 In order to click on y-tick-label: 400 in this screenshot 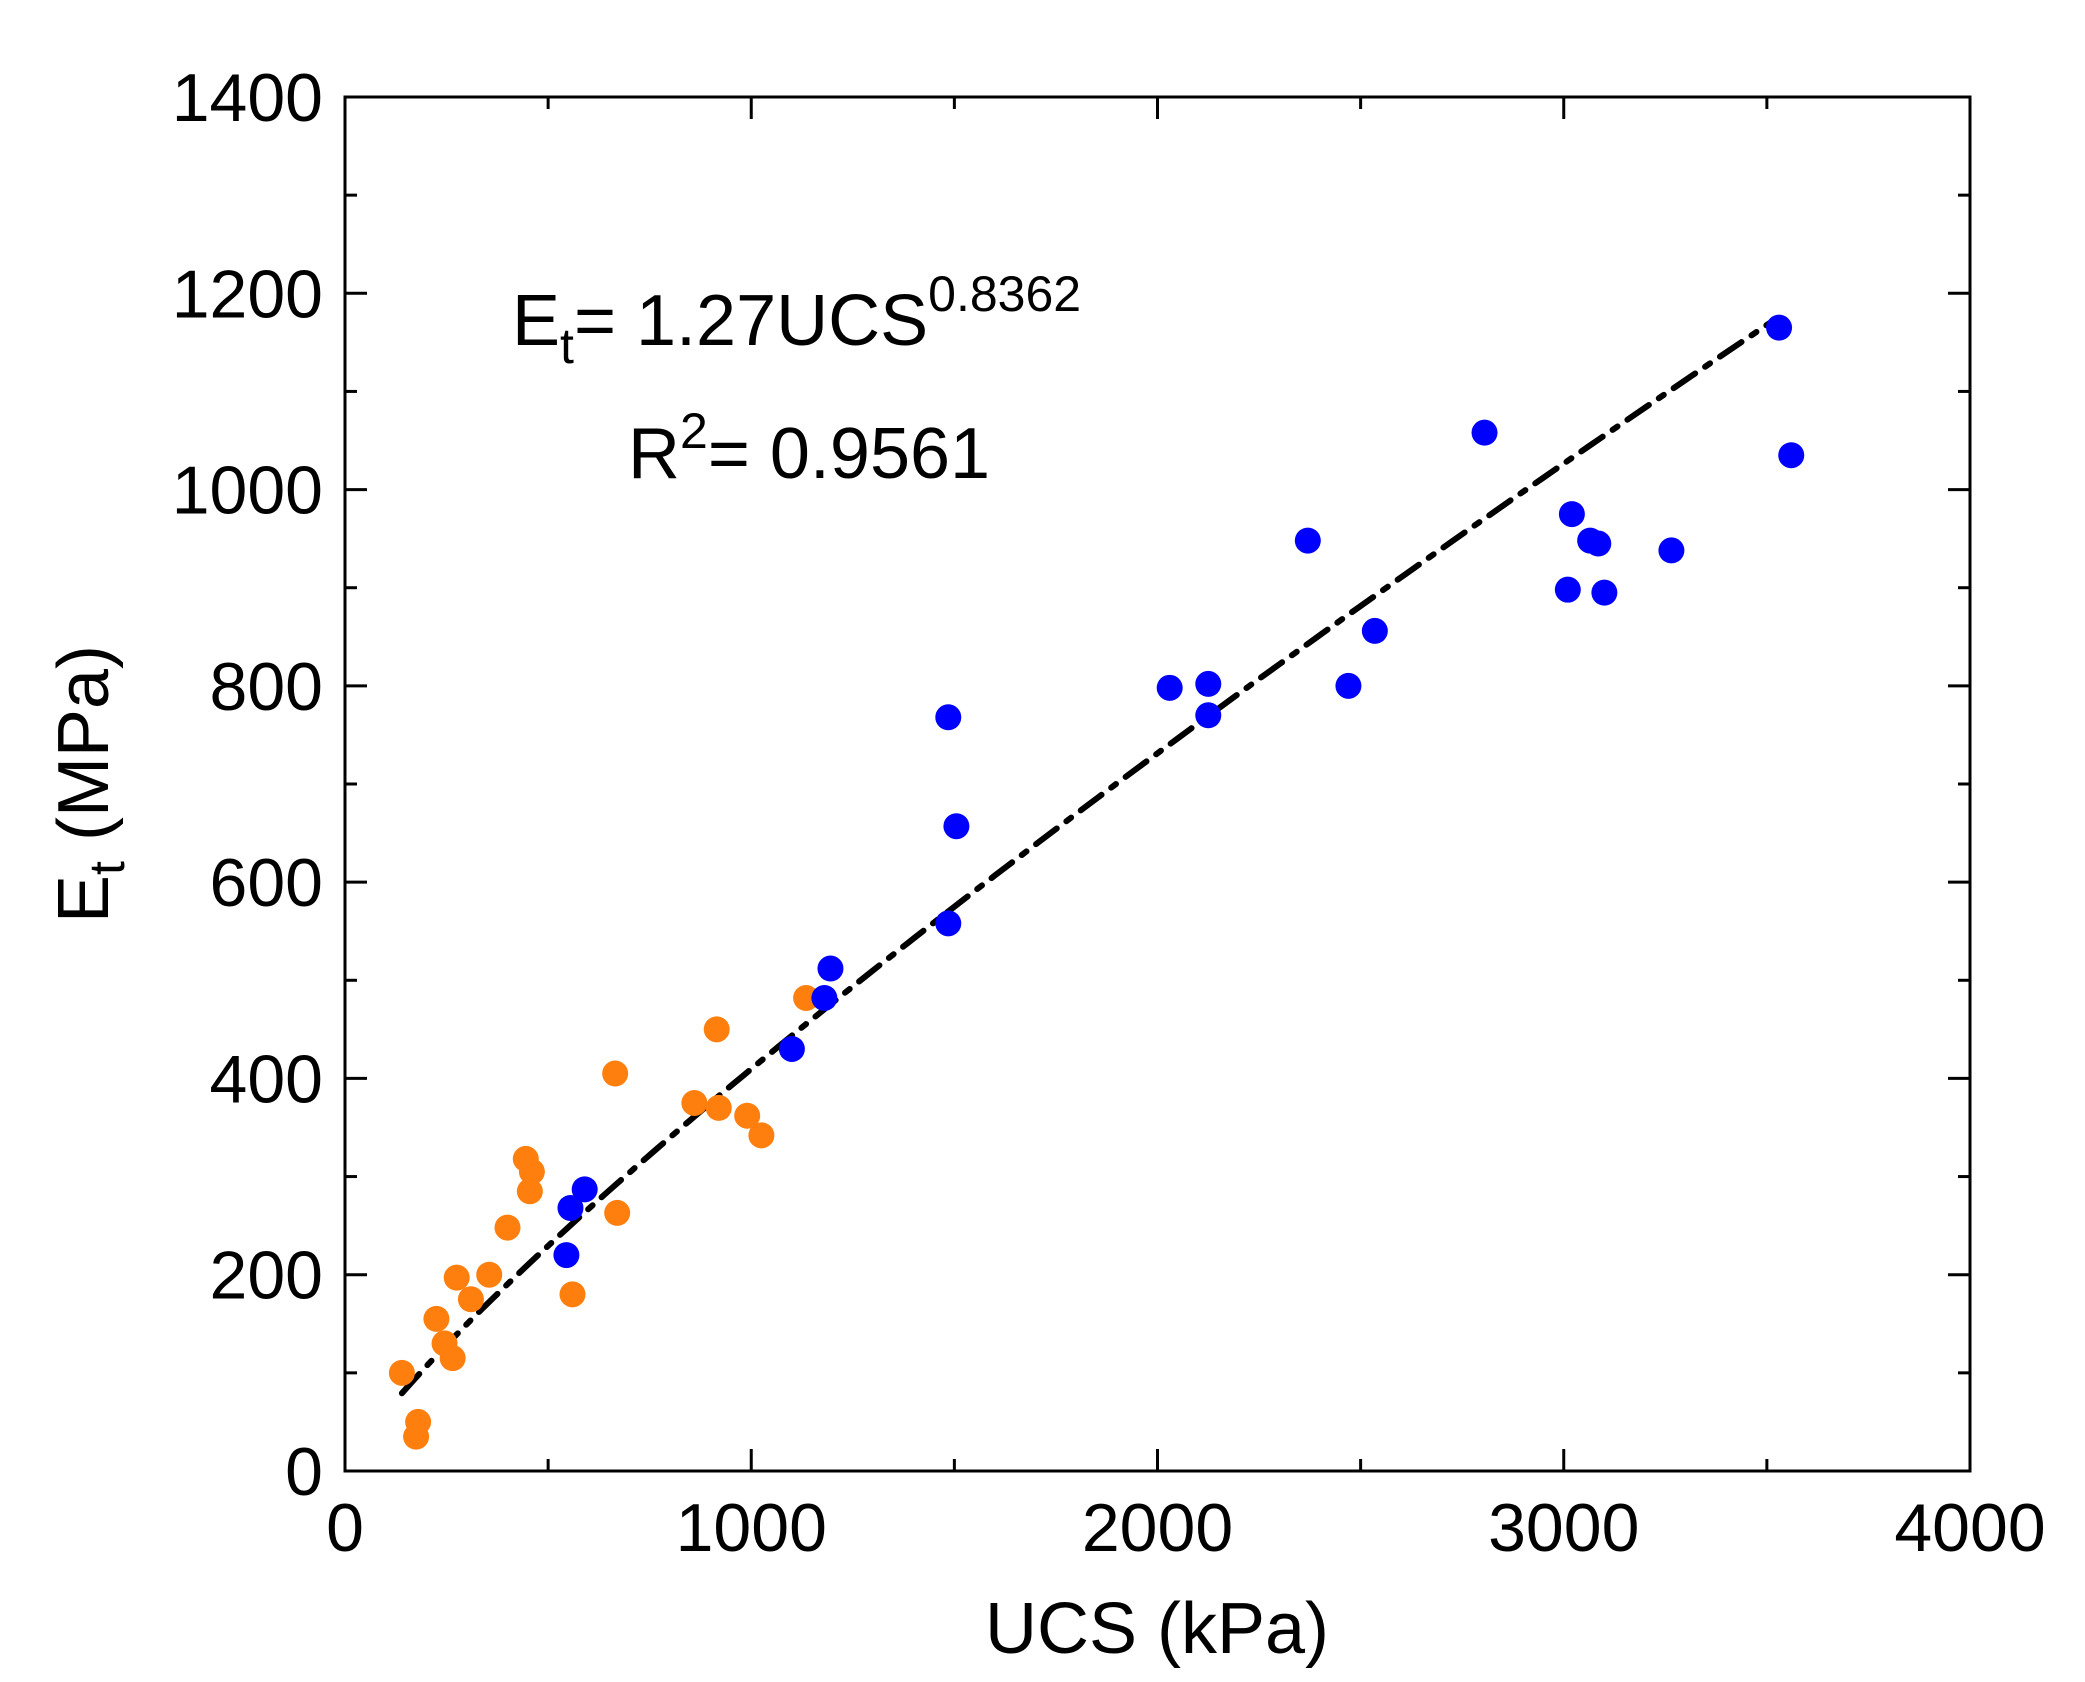, I will do `click(266, 1079)`.